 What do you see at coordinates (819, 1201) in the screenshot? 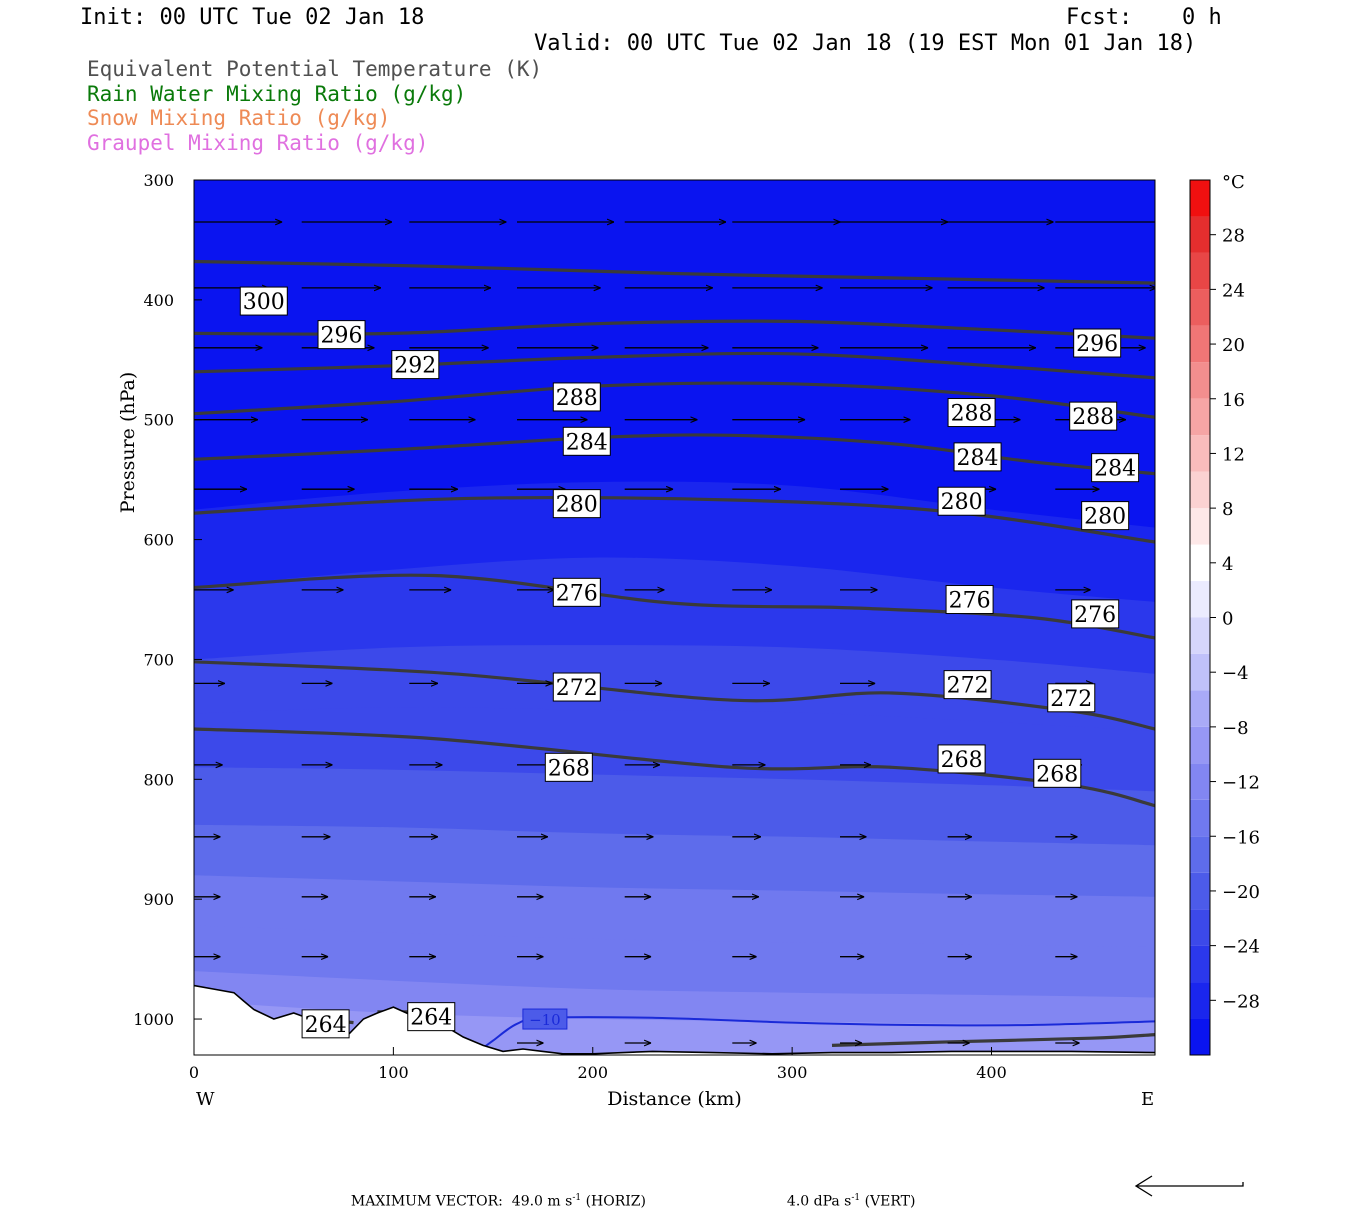
I see `vert-value: 4.0 dPa s` at bounding box center [819, 1201].